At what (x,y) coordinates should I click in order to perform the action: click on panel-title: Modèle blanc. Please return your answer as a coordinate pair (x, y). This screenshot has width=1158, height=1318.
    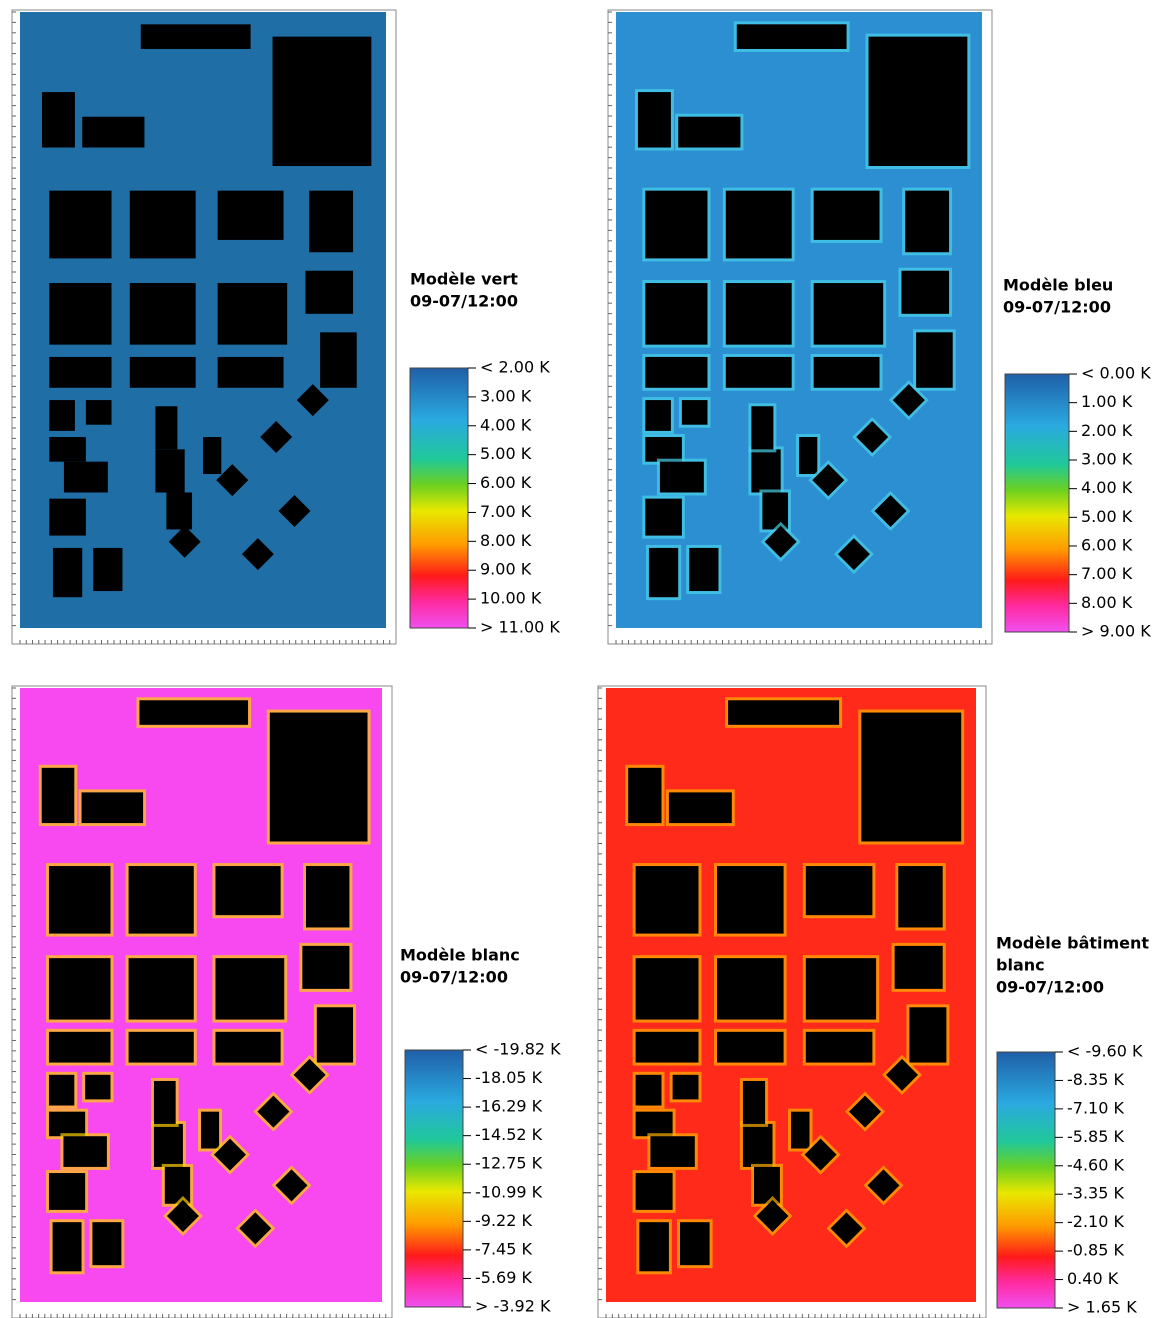
    Looking at the image, I should click on (460, 955).